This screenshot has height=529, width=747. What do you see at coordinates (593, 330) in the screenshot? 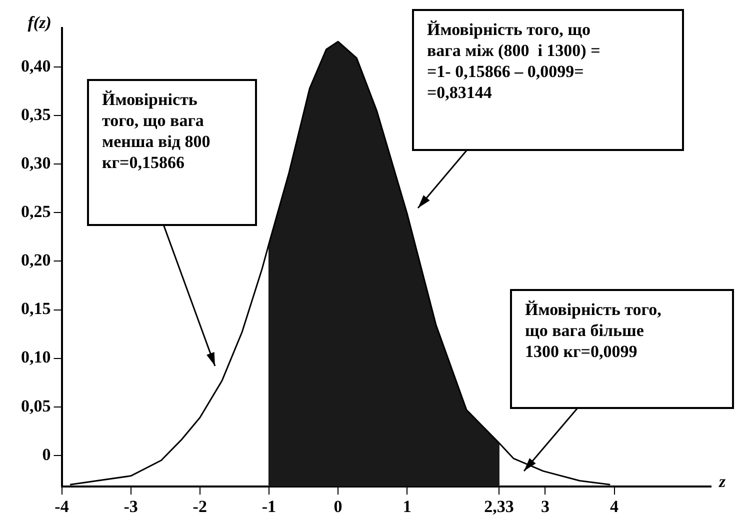
I see `annotation: Ймовірність того, що вага більше 1300 кг=0,0099` at bounding box center [593, 330].